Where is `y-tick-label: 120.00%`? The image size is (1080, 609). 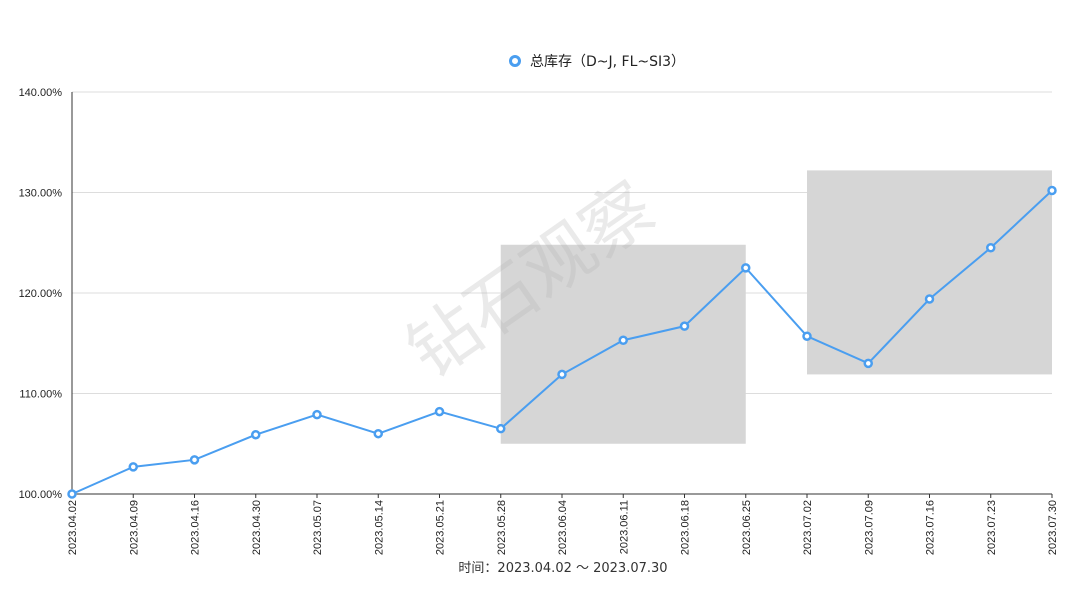 y-tick-label: 120.00% is located at coordinates (41, 294).